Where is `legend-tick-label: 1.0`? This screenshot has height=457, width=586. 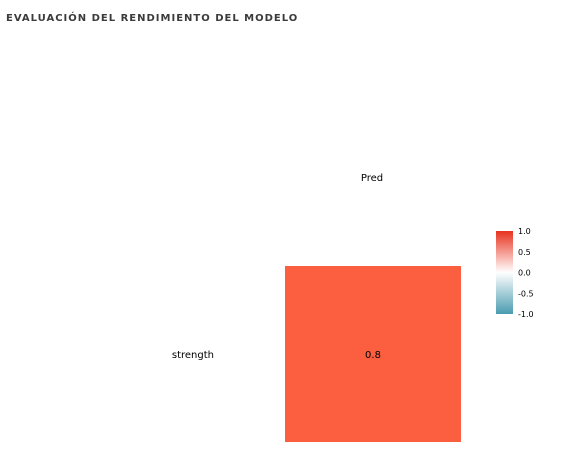 legend-tick-label: 1.0 is located at coordinates (524, 231).